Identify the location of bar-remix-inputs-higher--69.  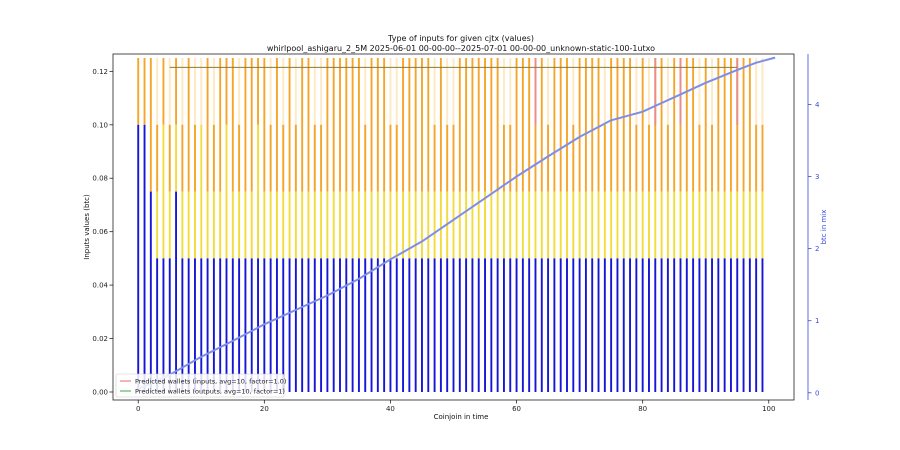
(573, 158).